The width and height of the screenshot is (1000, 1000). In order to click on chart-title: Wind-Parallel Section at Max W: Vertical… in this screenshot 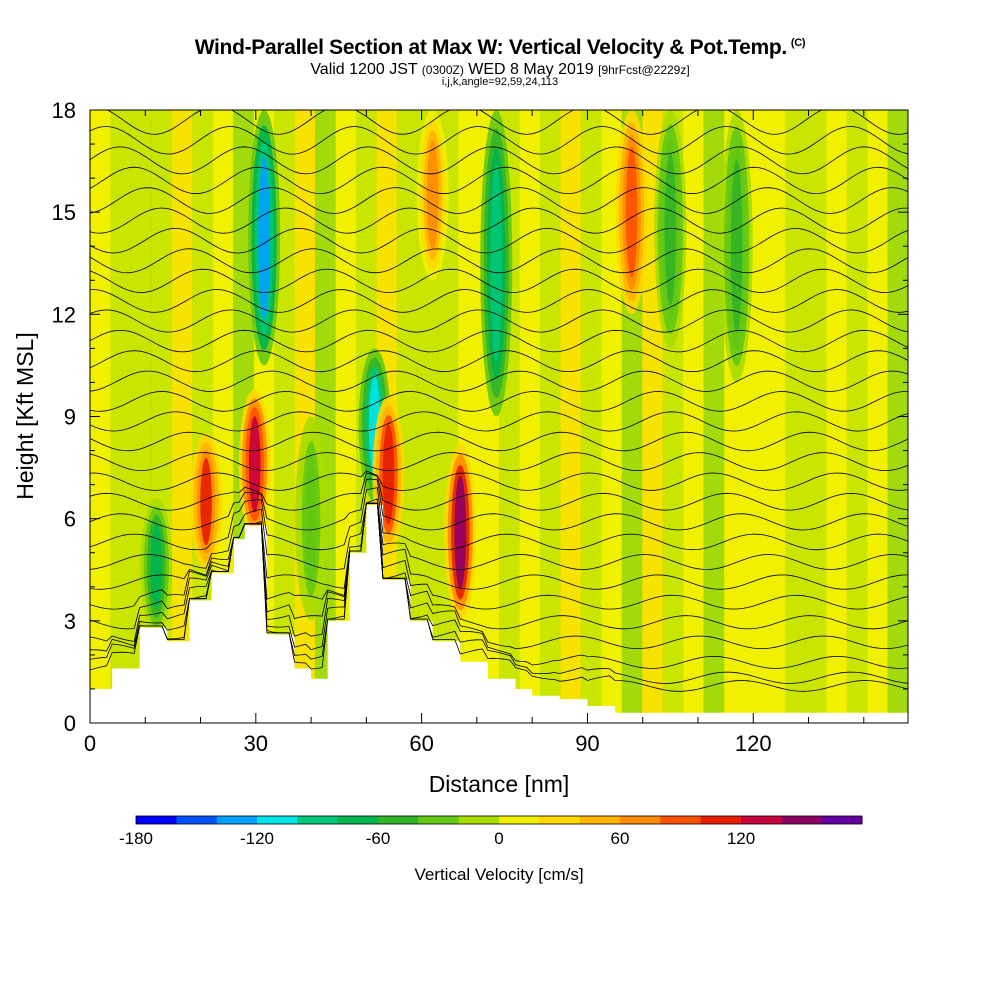, I will do `click(500, 48)`.